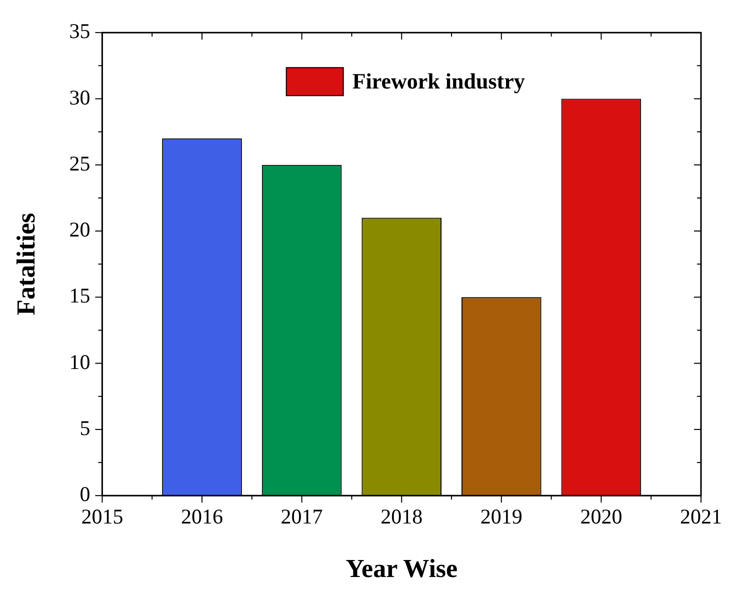  Describe the element at coordinates (701, 516) in the screenshot. I see `x-tick-label: 2021` at that location.